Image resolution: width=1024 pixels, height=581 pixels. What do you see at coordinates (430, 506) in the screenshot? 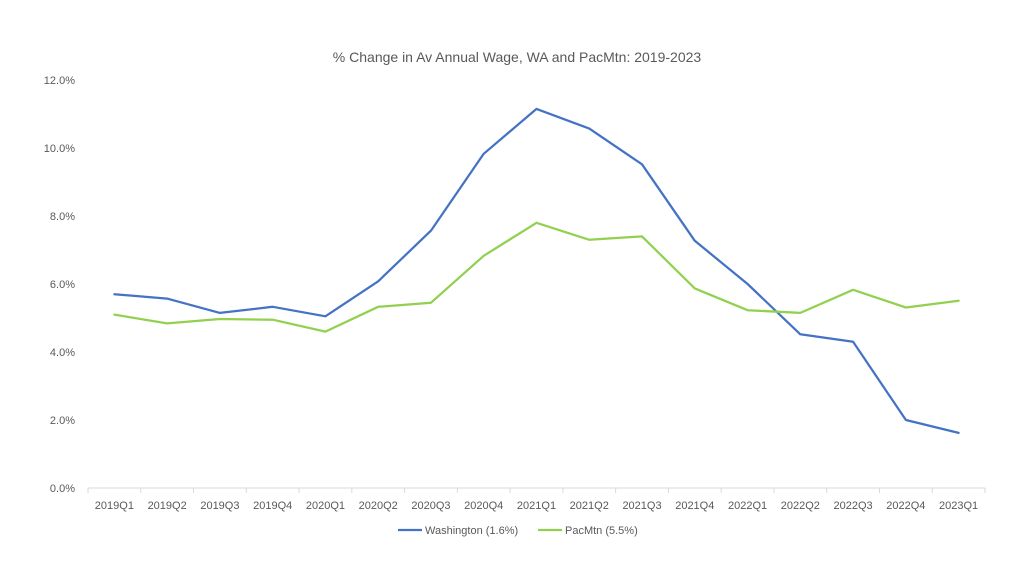
I see `x-tick-label: 2020Q3` at bounding box center [430, 506].